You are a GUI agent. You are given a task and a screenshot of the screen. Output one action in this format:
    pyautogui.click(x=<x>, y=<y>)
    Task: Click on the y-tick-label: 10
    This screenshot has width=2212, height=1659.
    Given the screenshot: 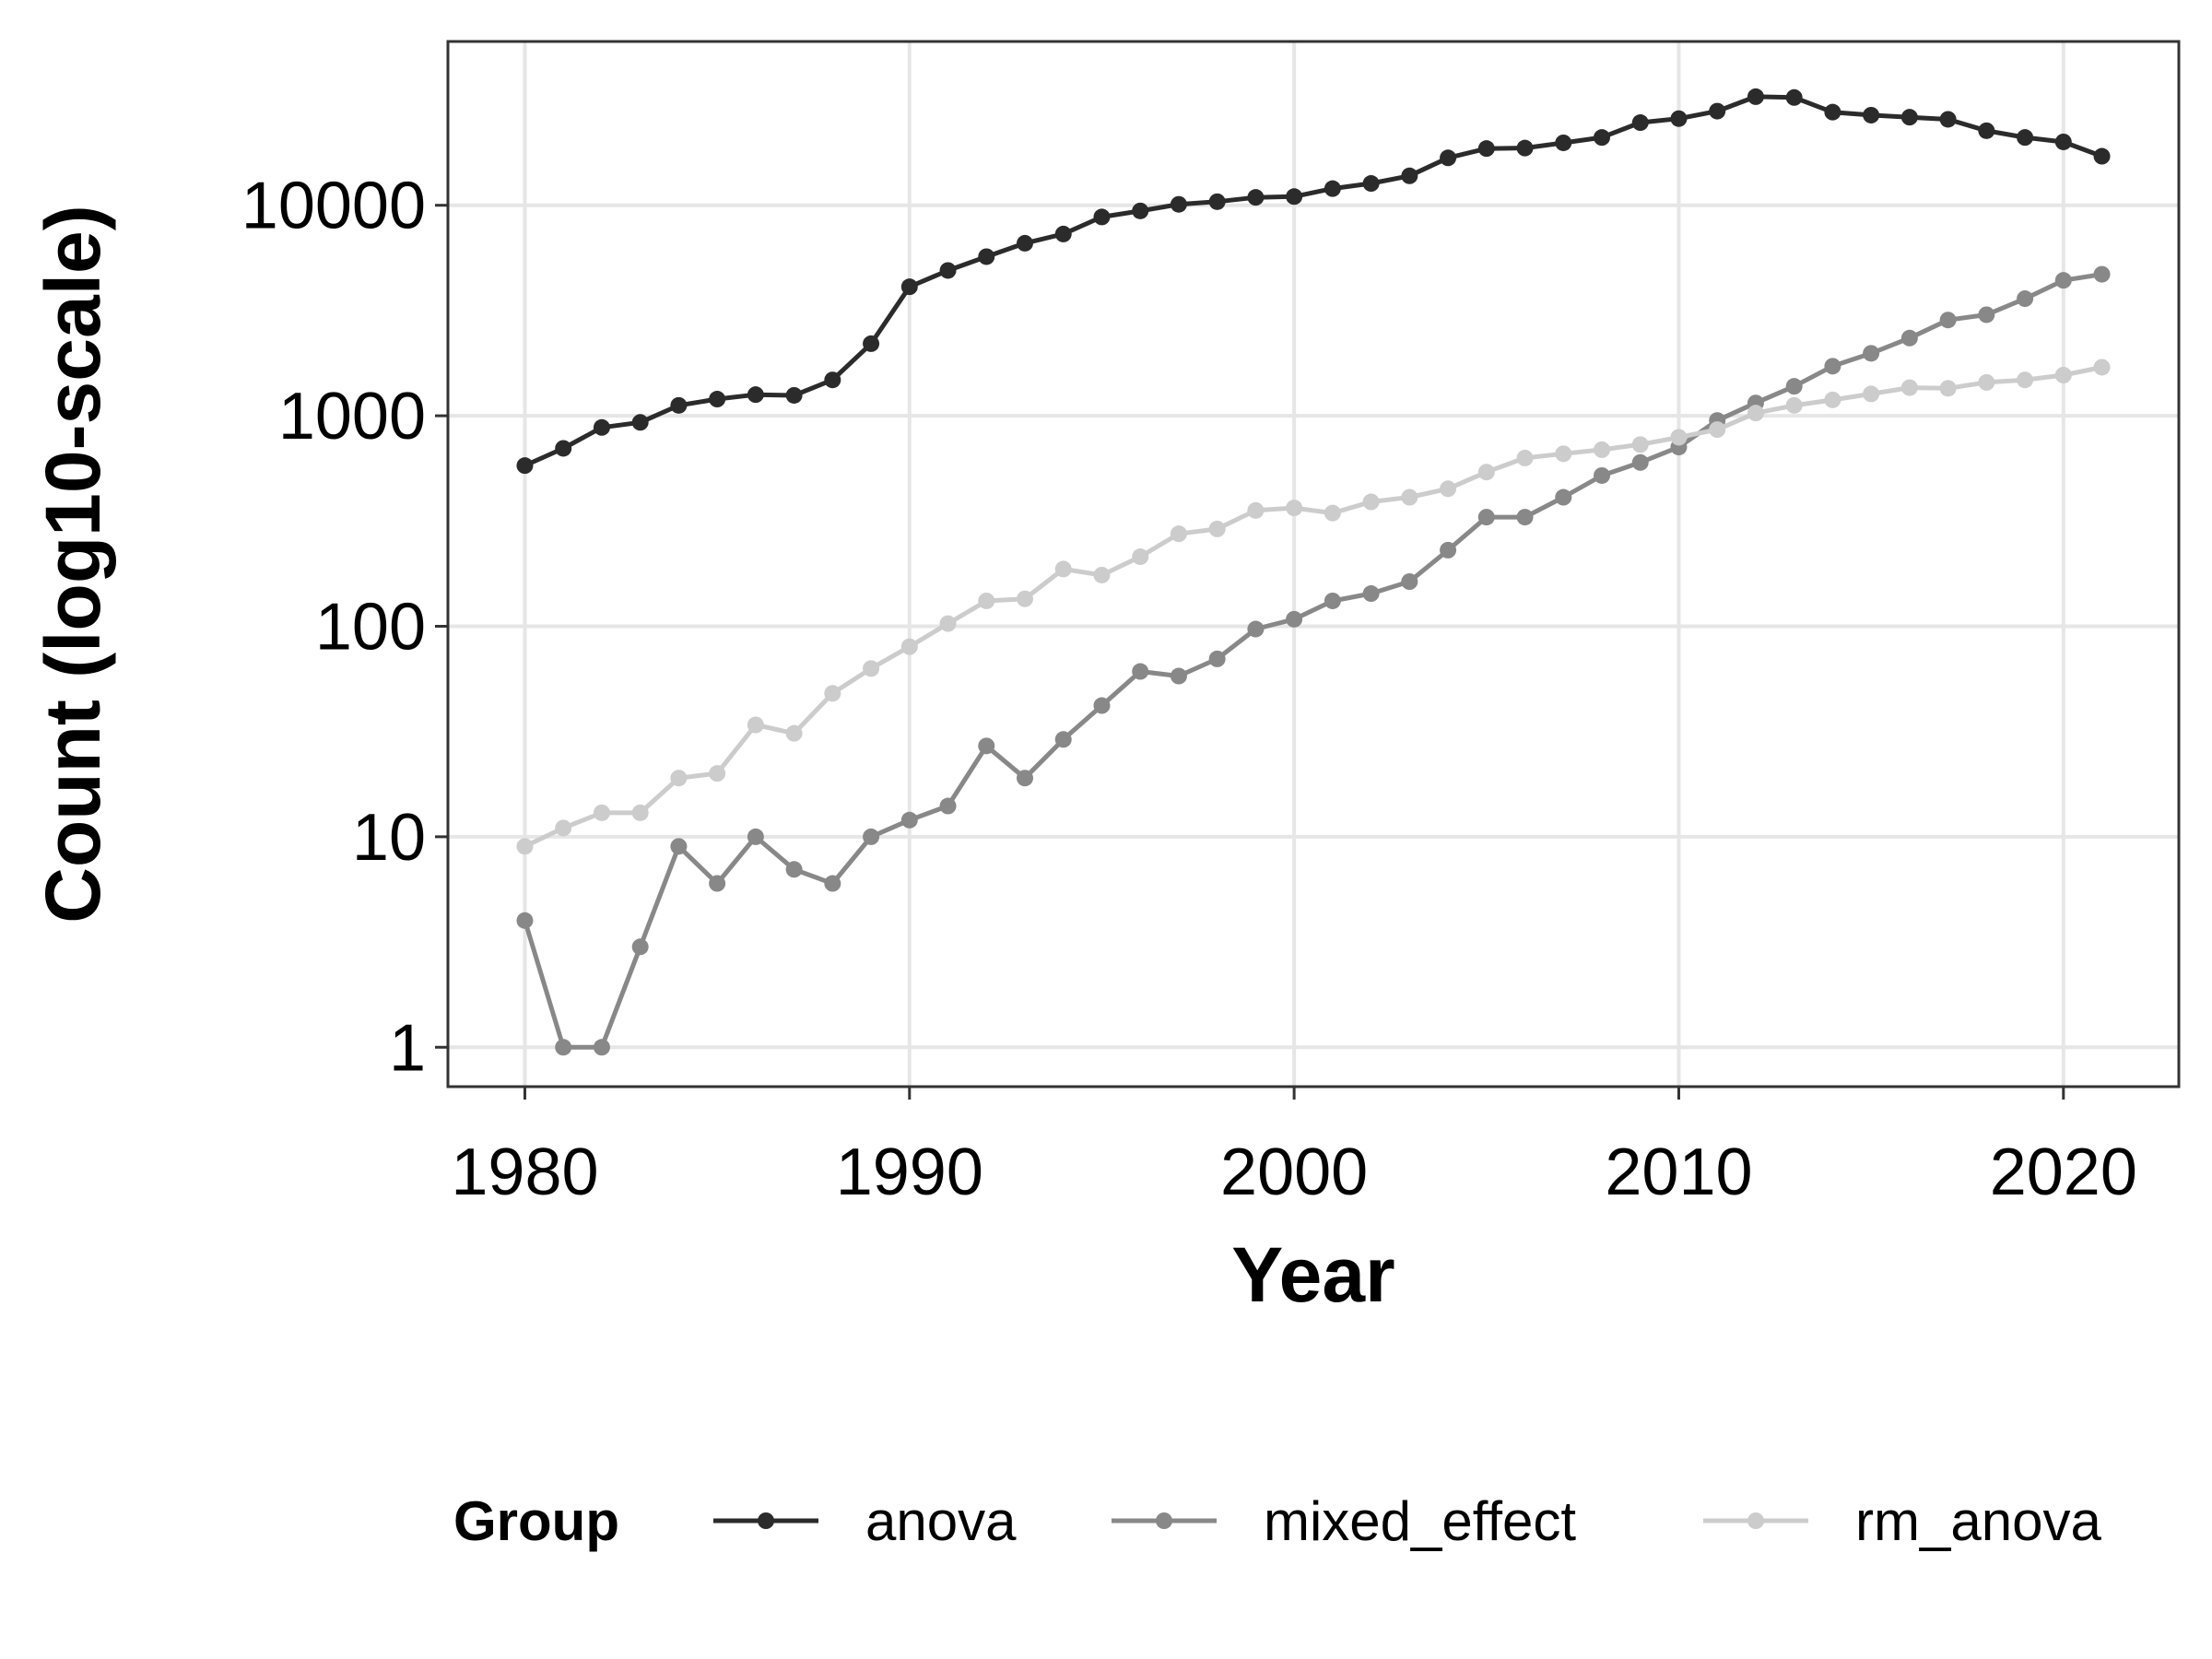 What is the action you would take?
    pyautogui.click(x=389, y=838)
    